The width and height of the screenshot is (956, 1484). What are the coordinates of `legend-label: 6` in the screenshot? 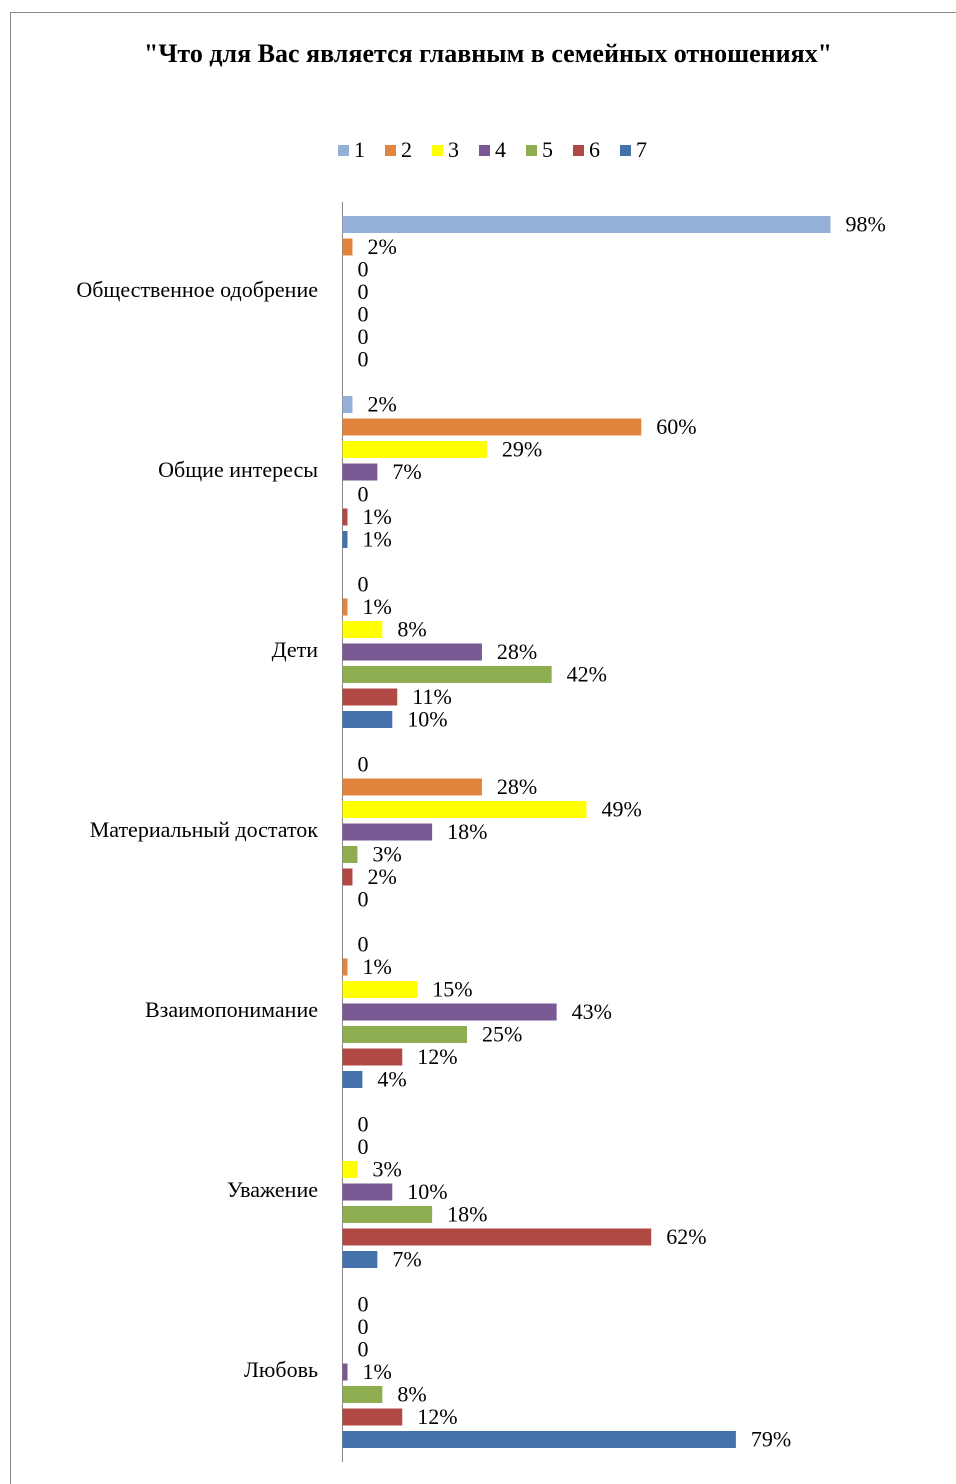 It's located at (594, 149).